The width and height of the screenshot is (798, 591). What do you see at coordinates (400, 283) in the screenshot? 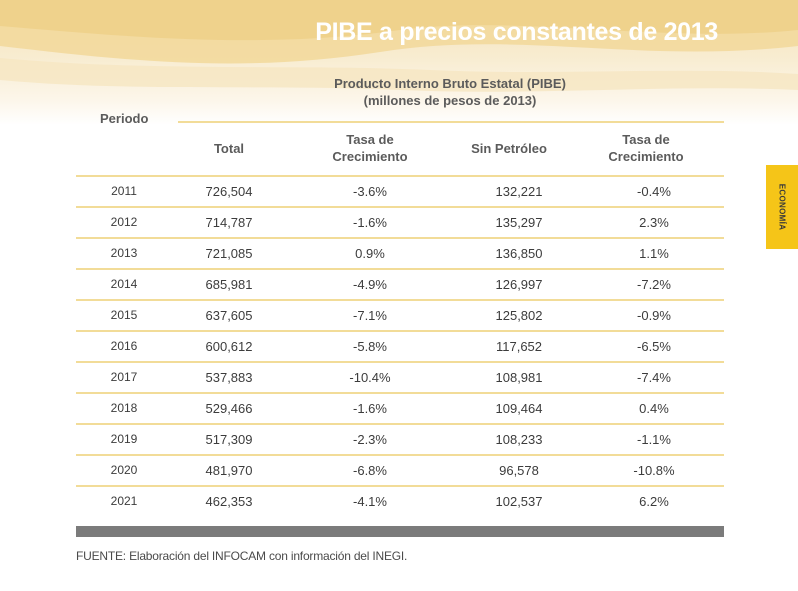
I see `table-row: 2014 685,981 -4.9% 126,997 -7.2%` at bounding box center [400, 283].